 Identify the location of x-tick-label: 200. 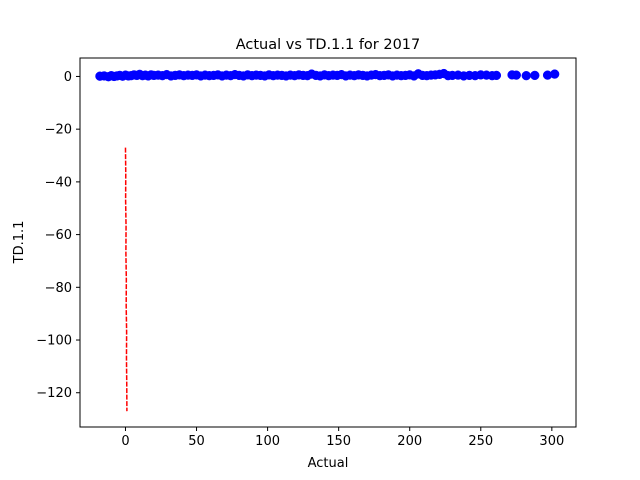
(409, 441).